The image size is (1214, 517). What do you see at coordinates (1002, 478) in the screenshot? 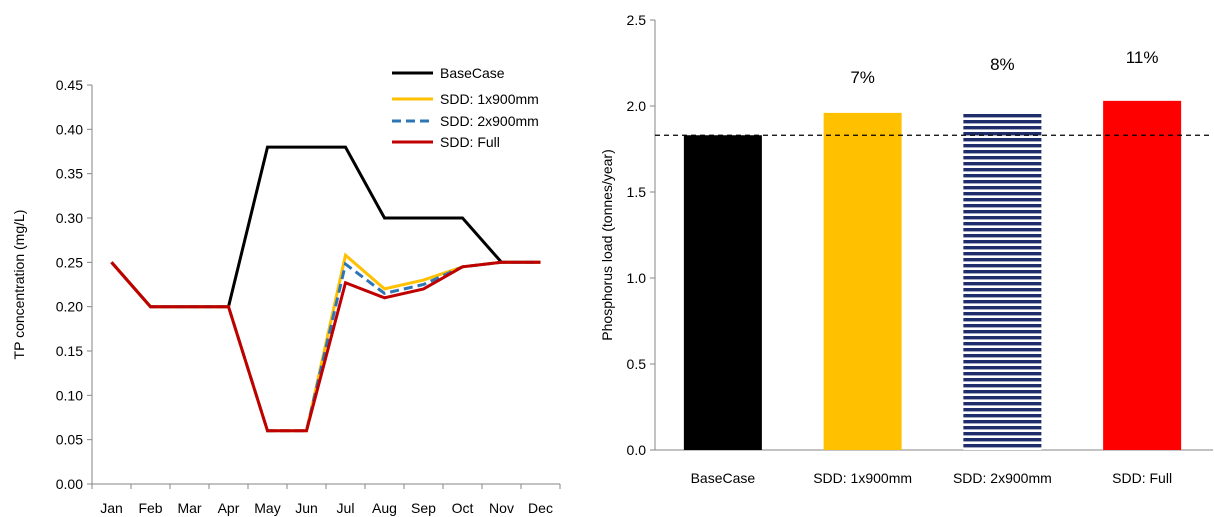
I see `x-tick-label: SDD: 2x900mm` at bounding box center [1002, 478].